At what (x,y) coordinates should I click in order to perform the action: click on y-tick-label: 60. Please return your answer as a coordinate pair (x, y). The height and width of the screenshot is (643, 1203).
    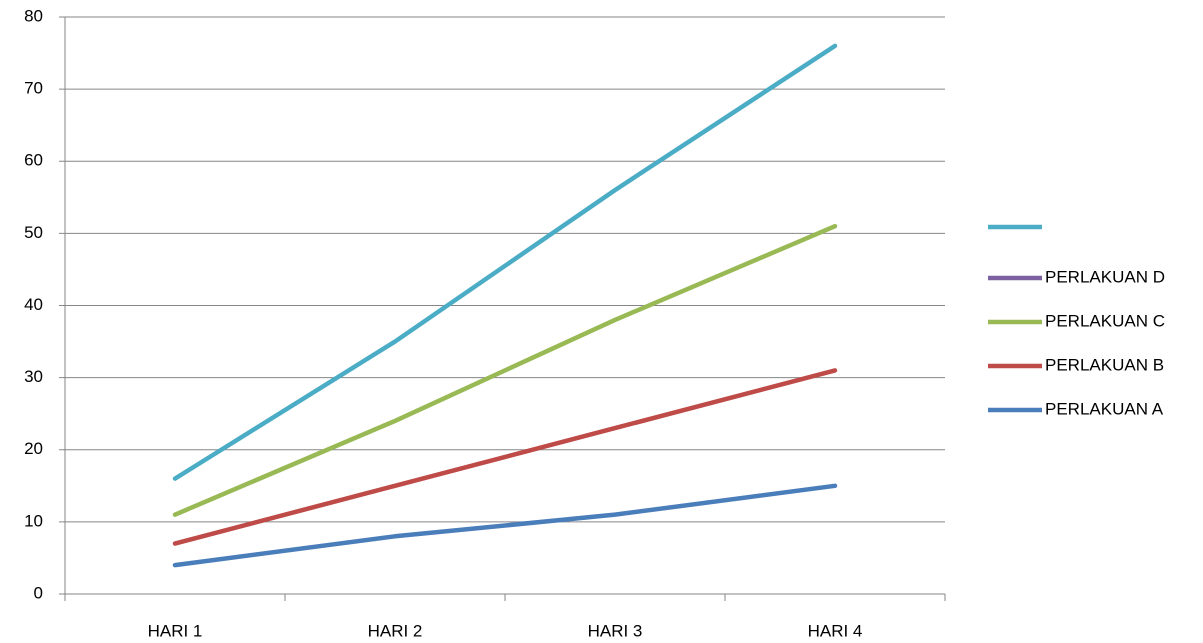
    Looking at the image, I should click on (33, 160).